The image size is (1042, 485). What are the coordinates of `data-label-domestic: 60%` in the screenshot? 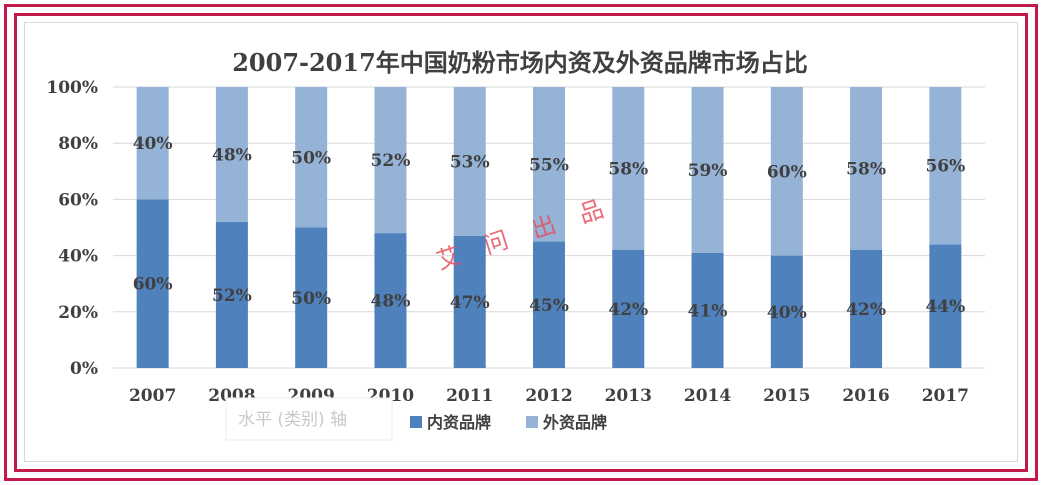 It's located at (153, 285).